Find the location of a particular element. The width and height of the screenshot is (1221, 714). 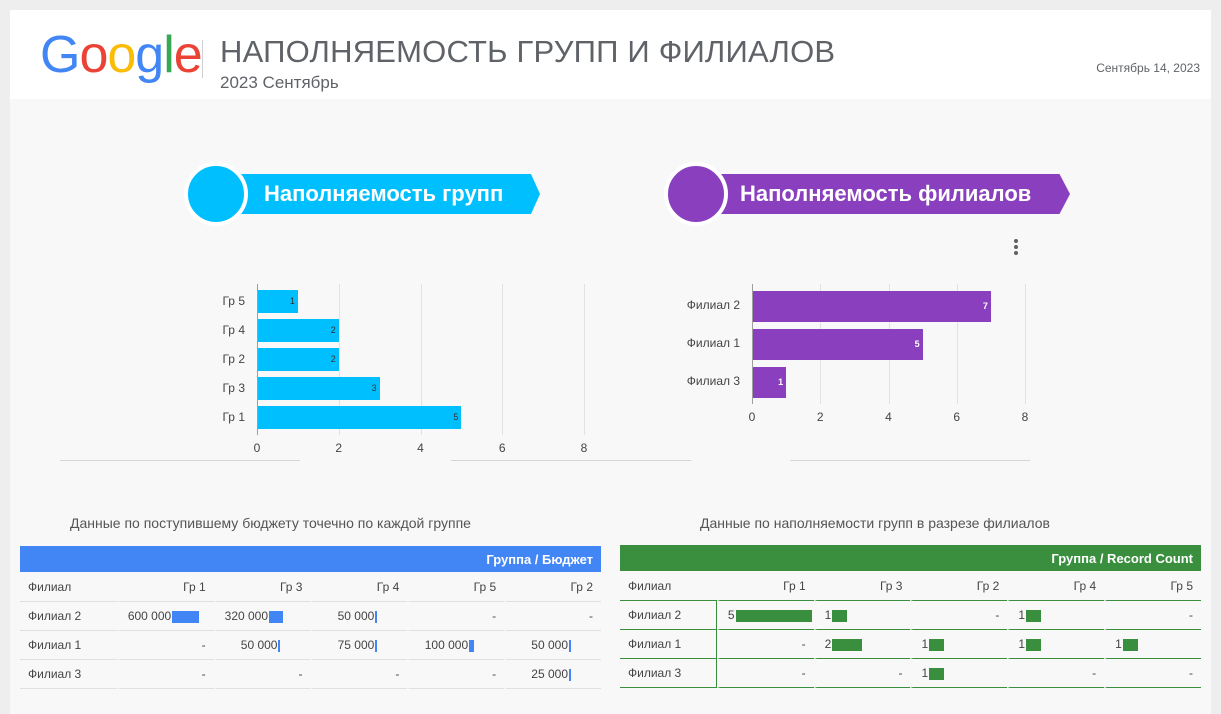

cell-value: 600 000 is located at coordinates (149, 616).